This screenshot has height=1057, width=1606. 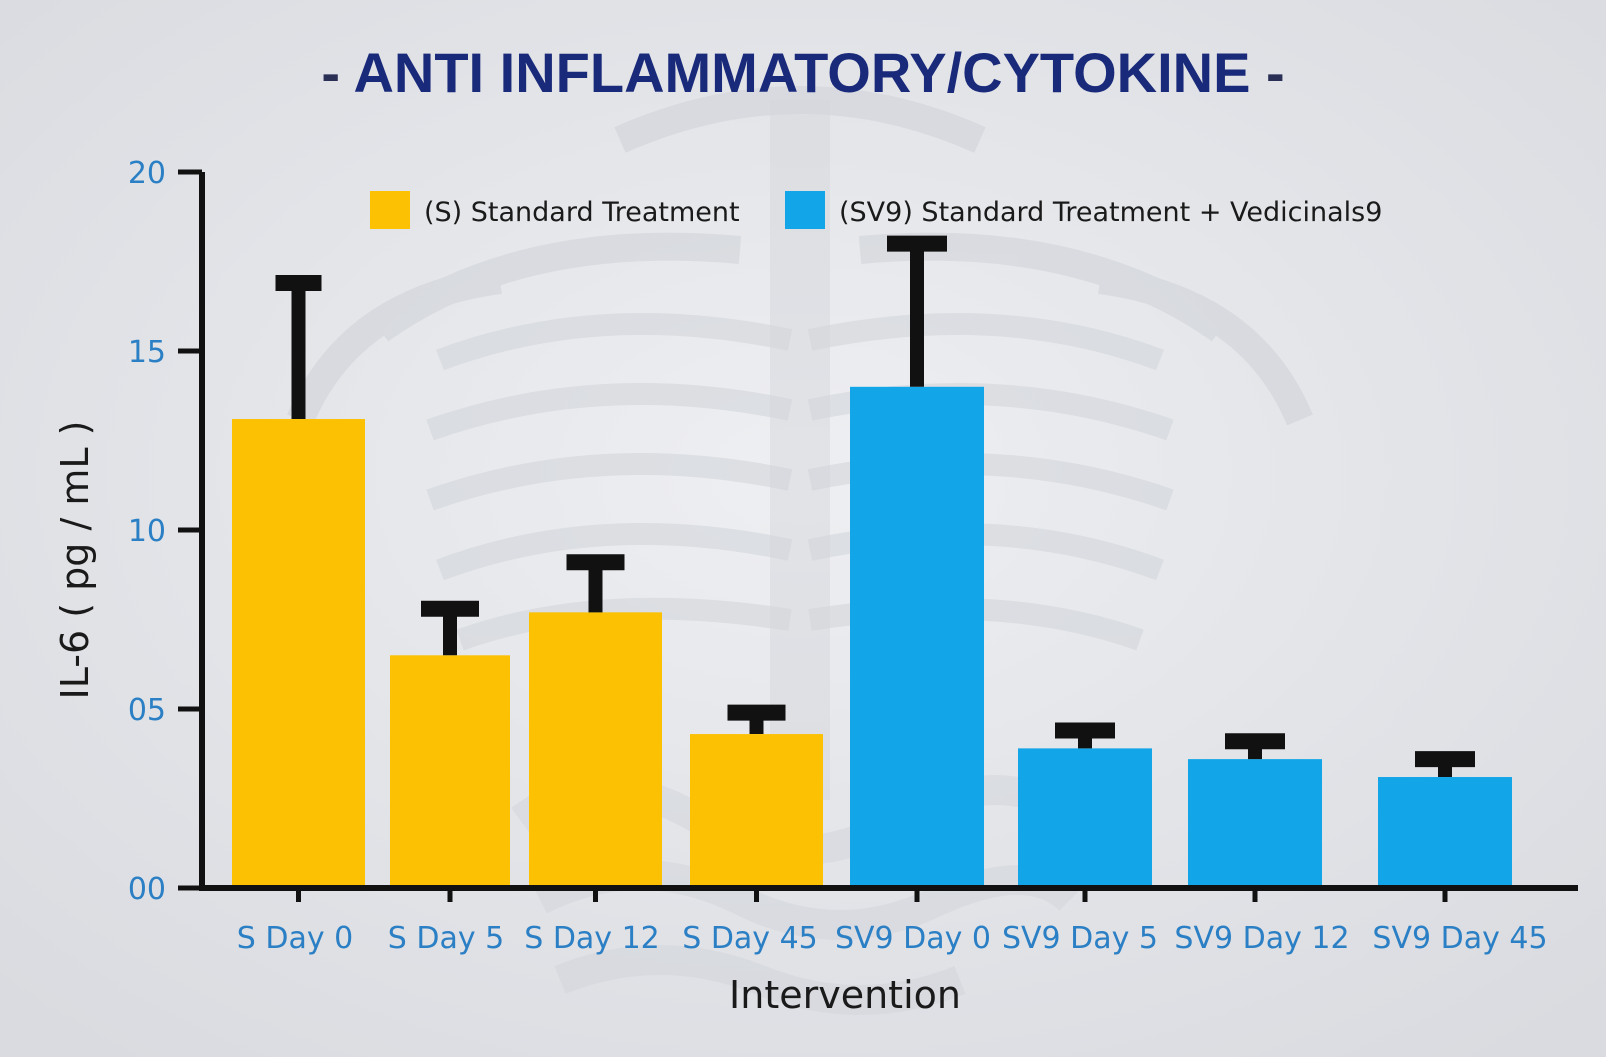 What do you see at coordinates (330, 72) in the screenshot?
I see `title-prefix: -` at bounding box center [330, 72].